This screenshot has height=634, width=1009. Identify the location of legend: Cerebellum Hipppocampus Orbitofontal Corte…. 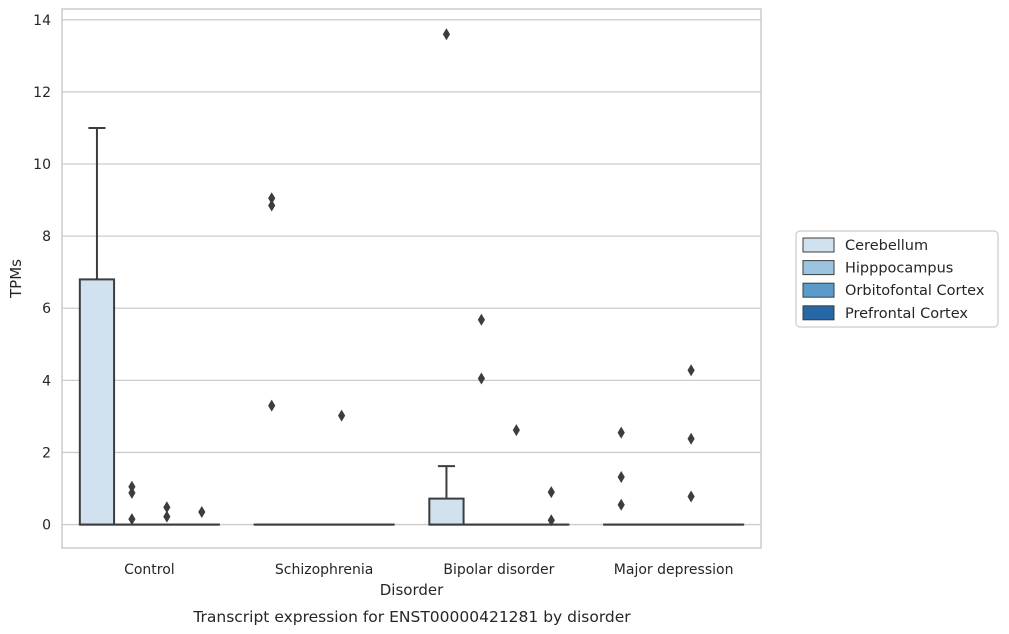
(897, 279).